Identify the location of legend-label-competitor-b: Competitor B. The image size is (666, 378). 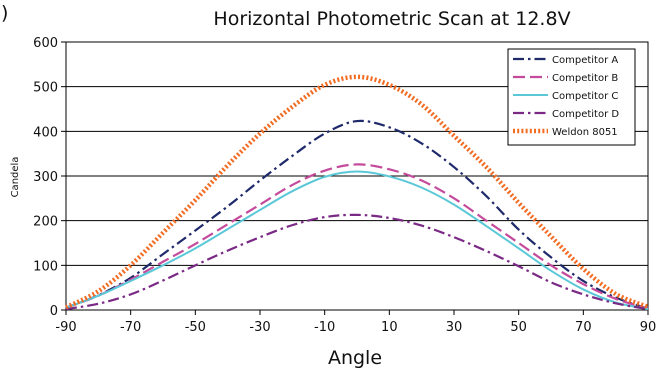
(585, 78).